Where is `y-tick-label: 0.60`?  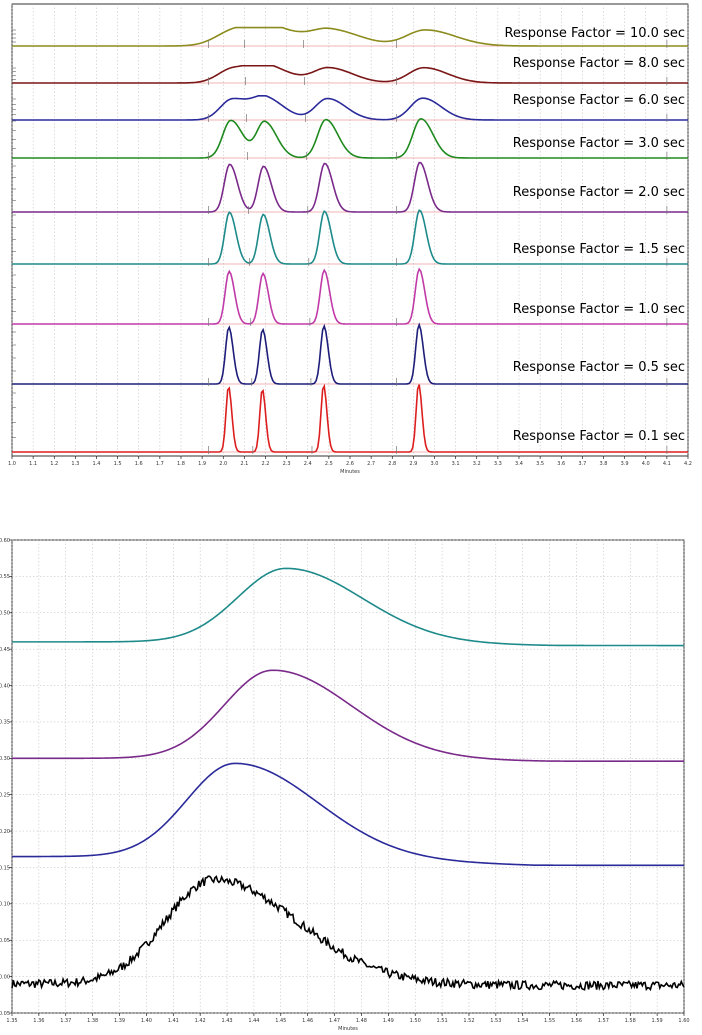
y-tick-label: 0.60 is located at coordinates (5, 541).